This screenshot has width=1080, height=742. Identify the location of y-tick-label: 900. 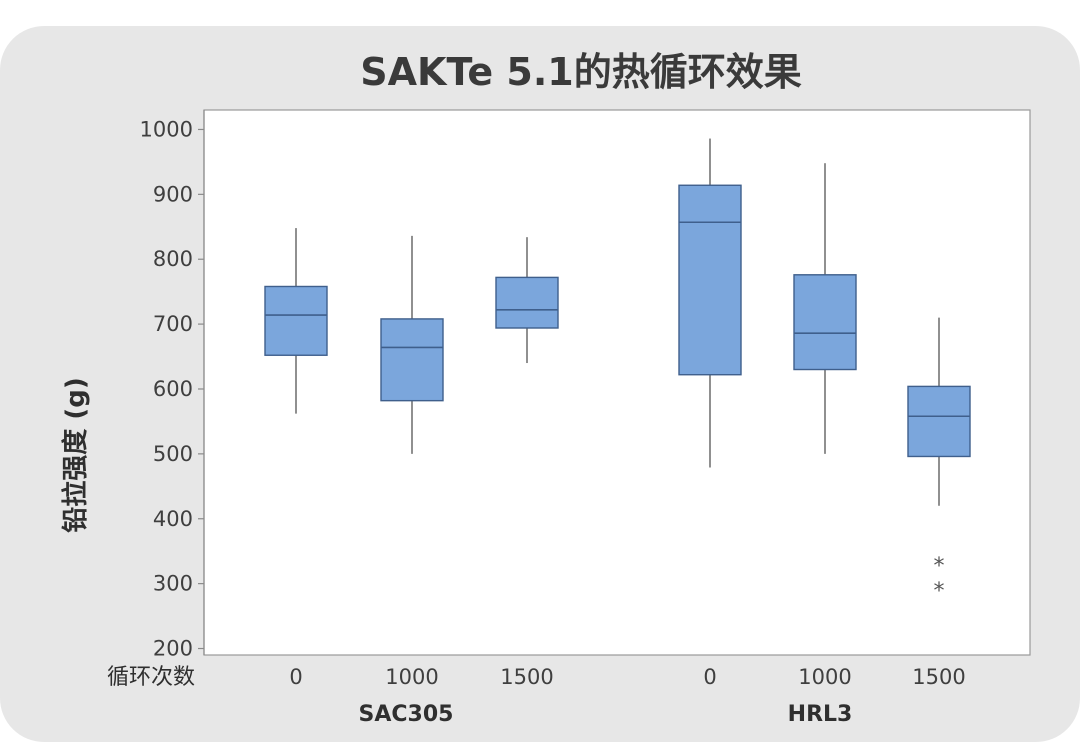
(173, 194).